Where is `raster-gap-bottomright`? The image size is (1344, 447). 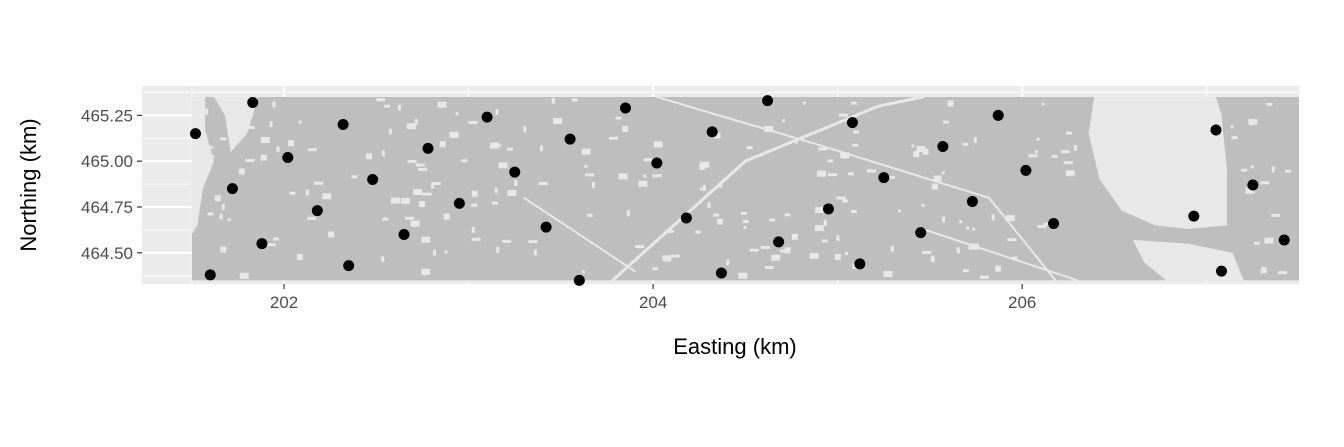
raster-gap-bottomright is located at coordinates (1188, 260).